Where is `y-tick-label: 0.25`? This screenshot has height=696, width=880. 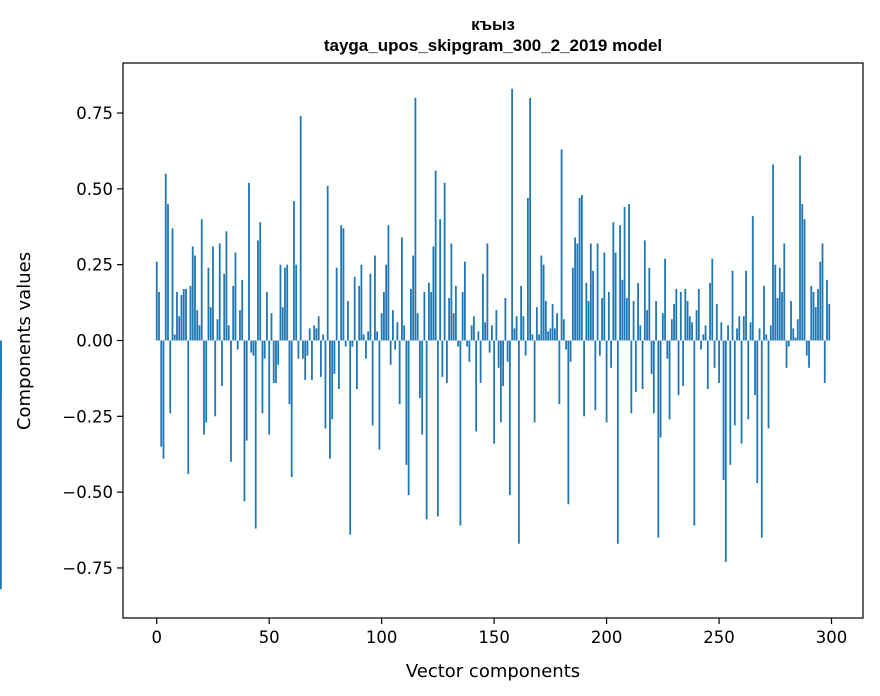 y-tick-label: 0.25 is located at coordinates (94, 265).